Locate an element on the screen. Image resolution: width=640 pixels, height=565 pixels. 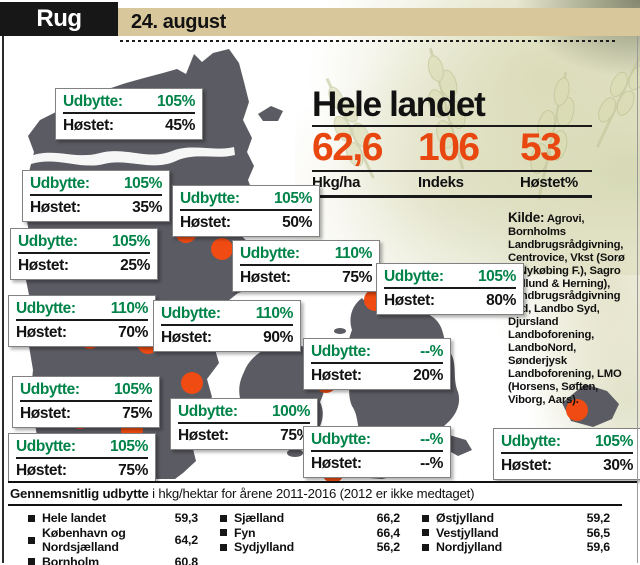
national-summary-labels: Hkg/ha Indeks Høstet% is located at coordinates (452, 185).